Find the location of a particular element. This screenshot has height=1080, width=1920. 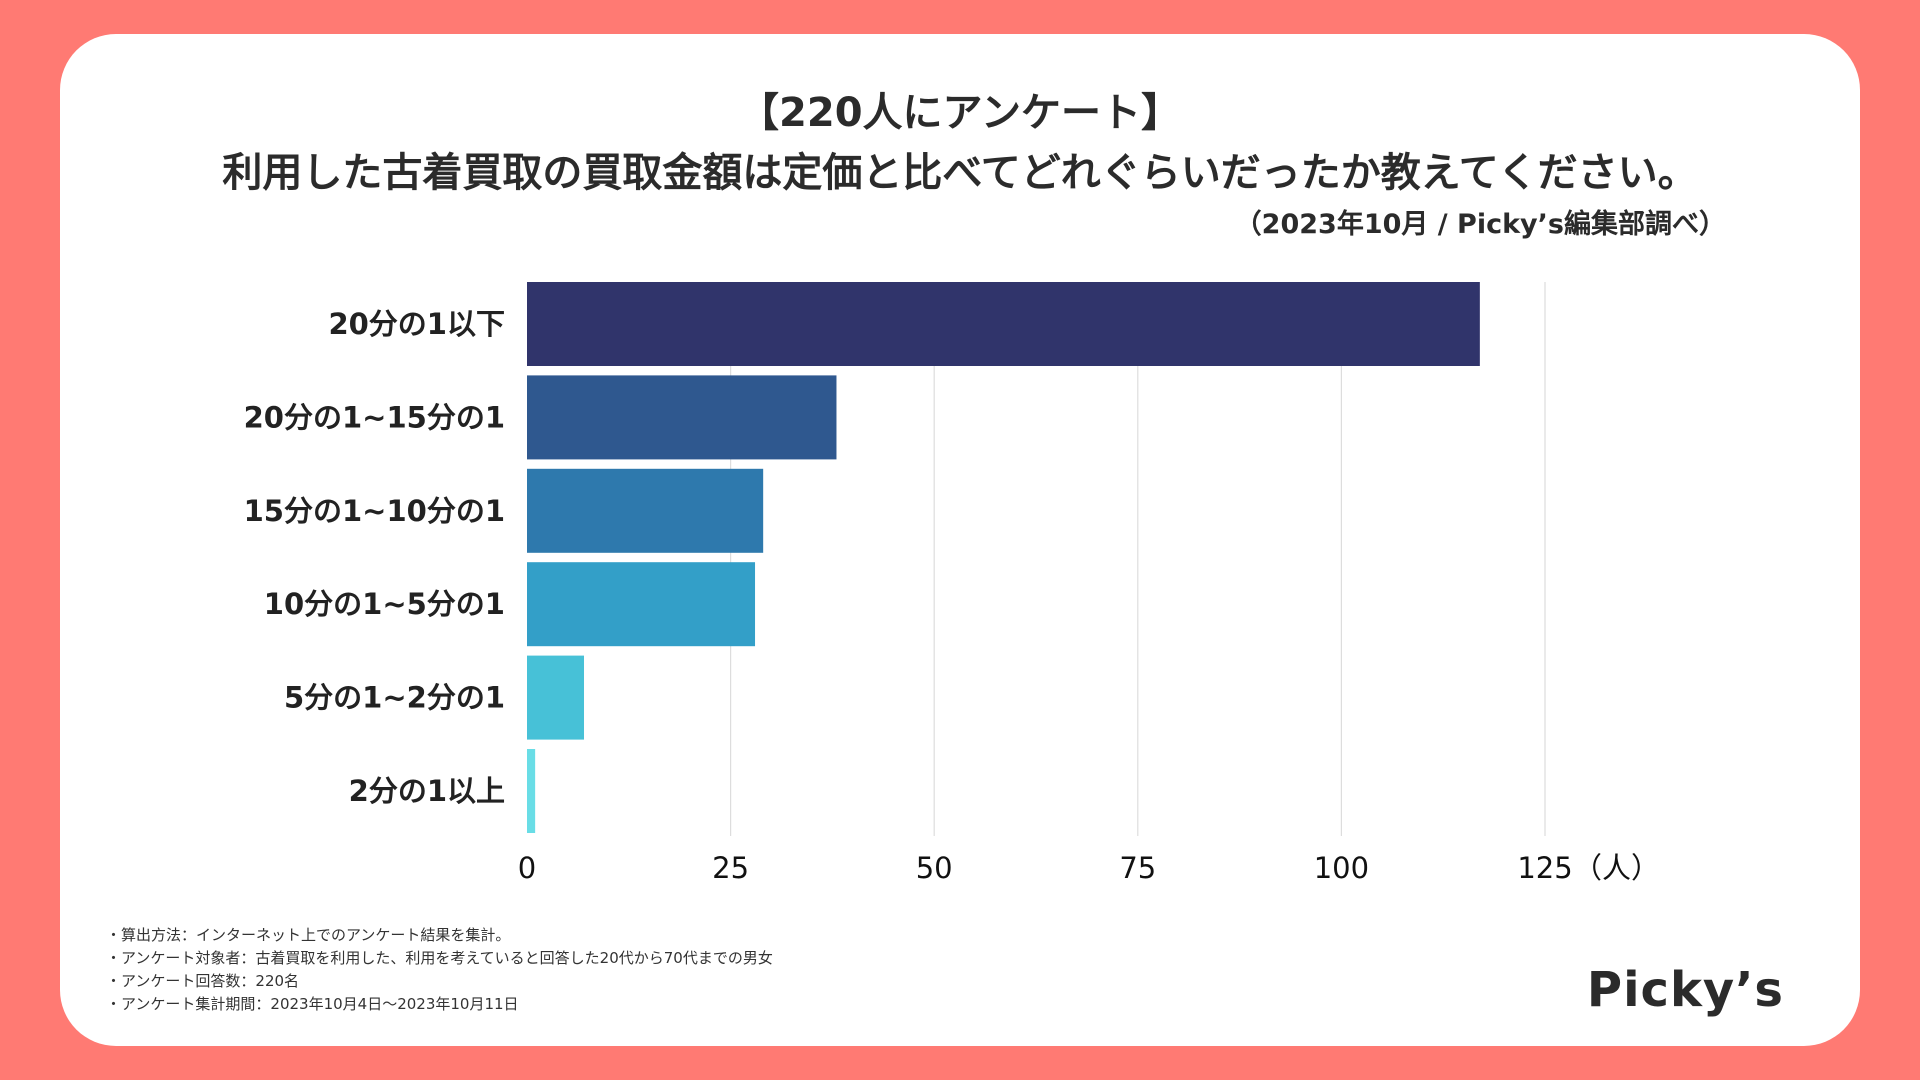

x-tick-label: 50 is located at coordinates (934, 868).